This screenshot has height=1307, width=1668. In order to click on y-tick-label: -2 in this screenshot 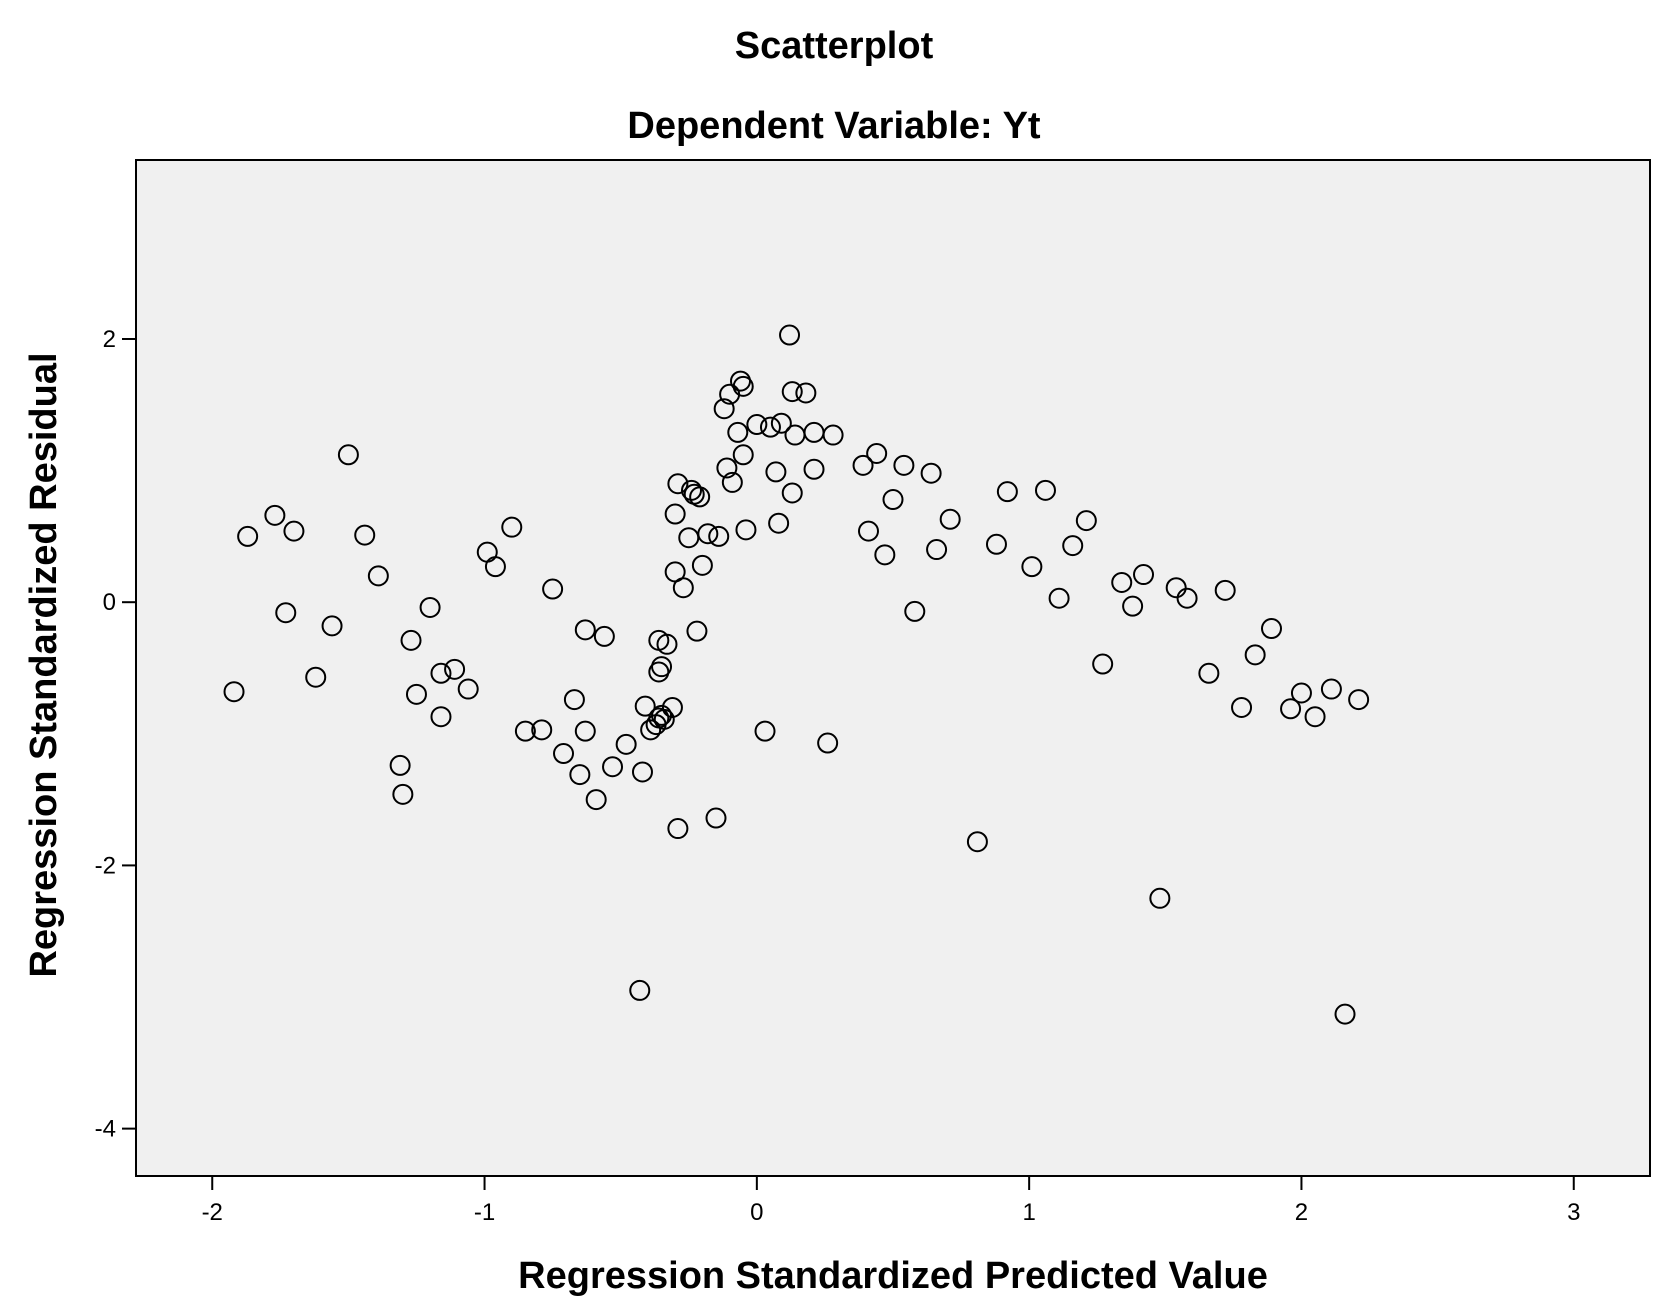, I will do `click(105, 865)`.